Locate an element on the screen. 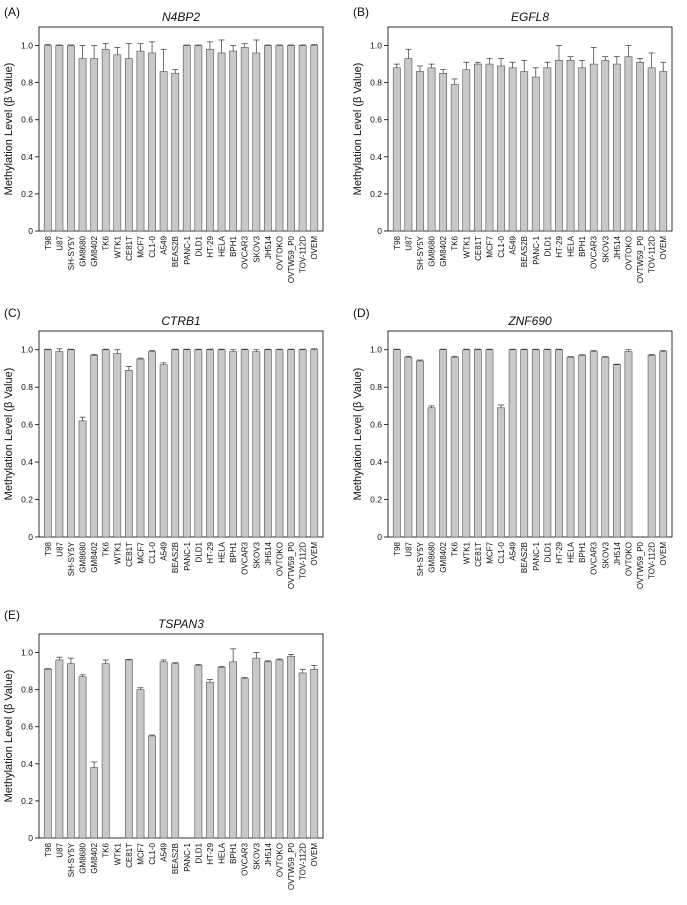  x-tick-label: GM8402 is located at coordinates (94, 250).